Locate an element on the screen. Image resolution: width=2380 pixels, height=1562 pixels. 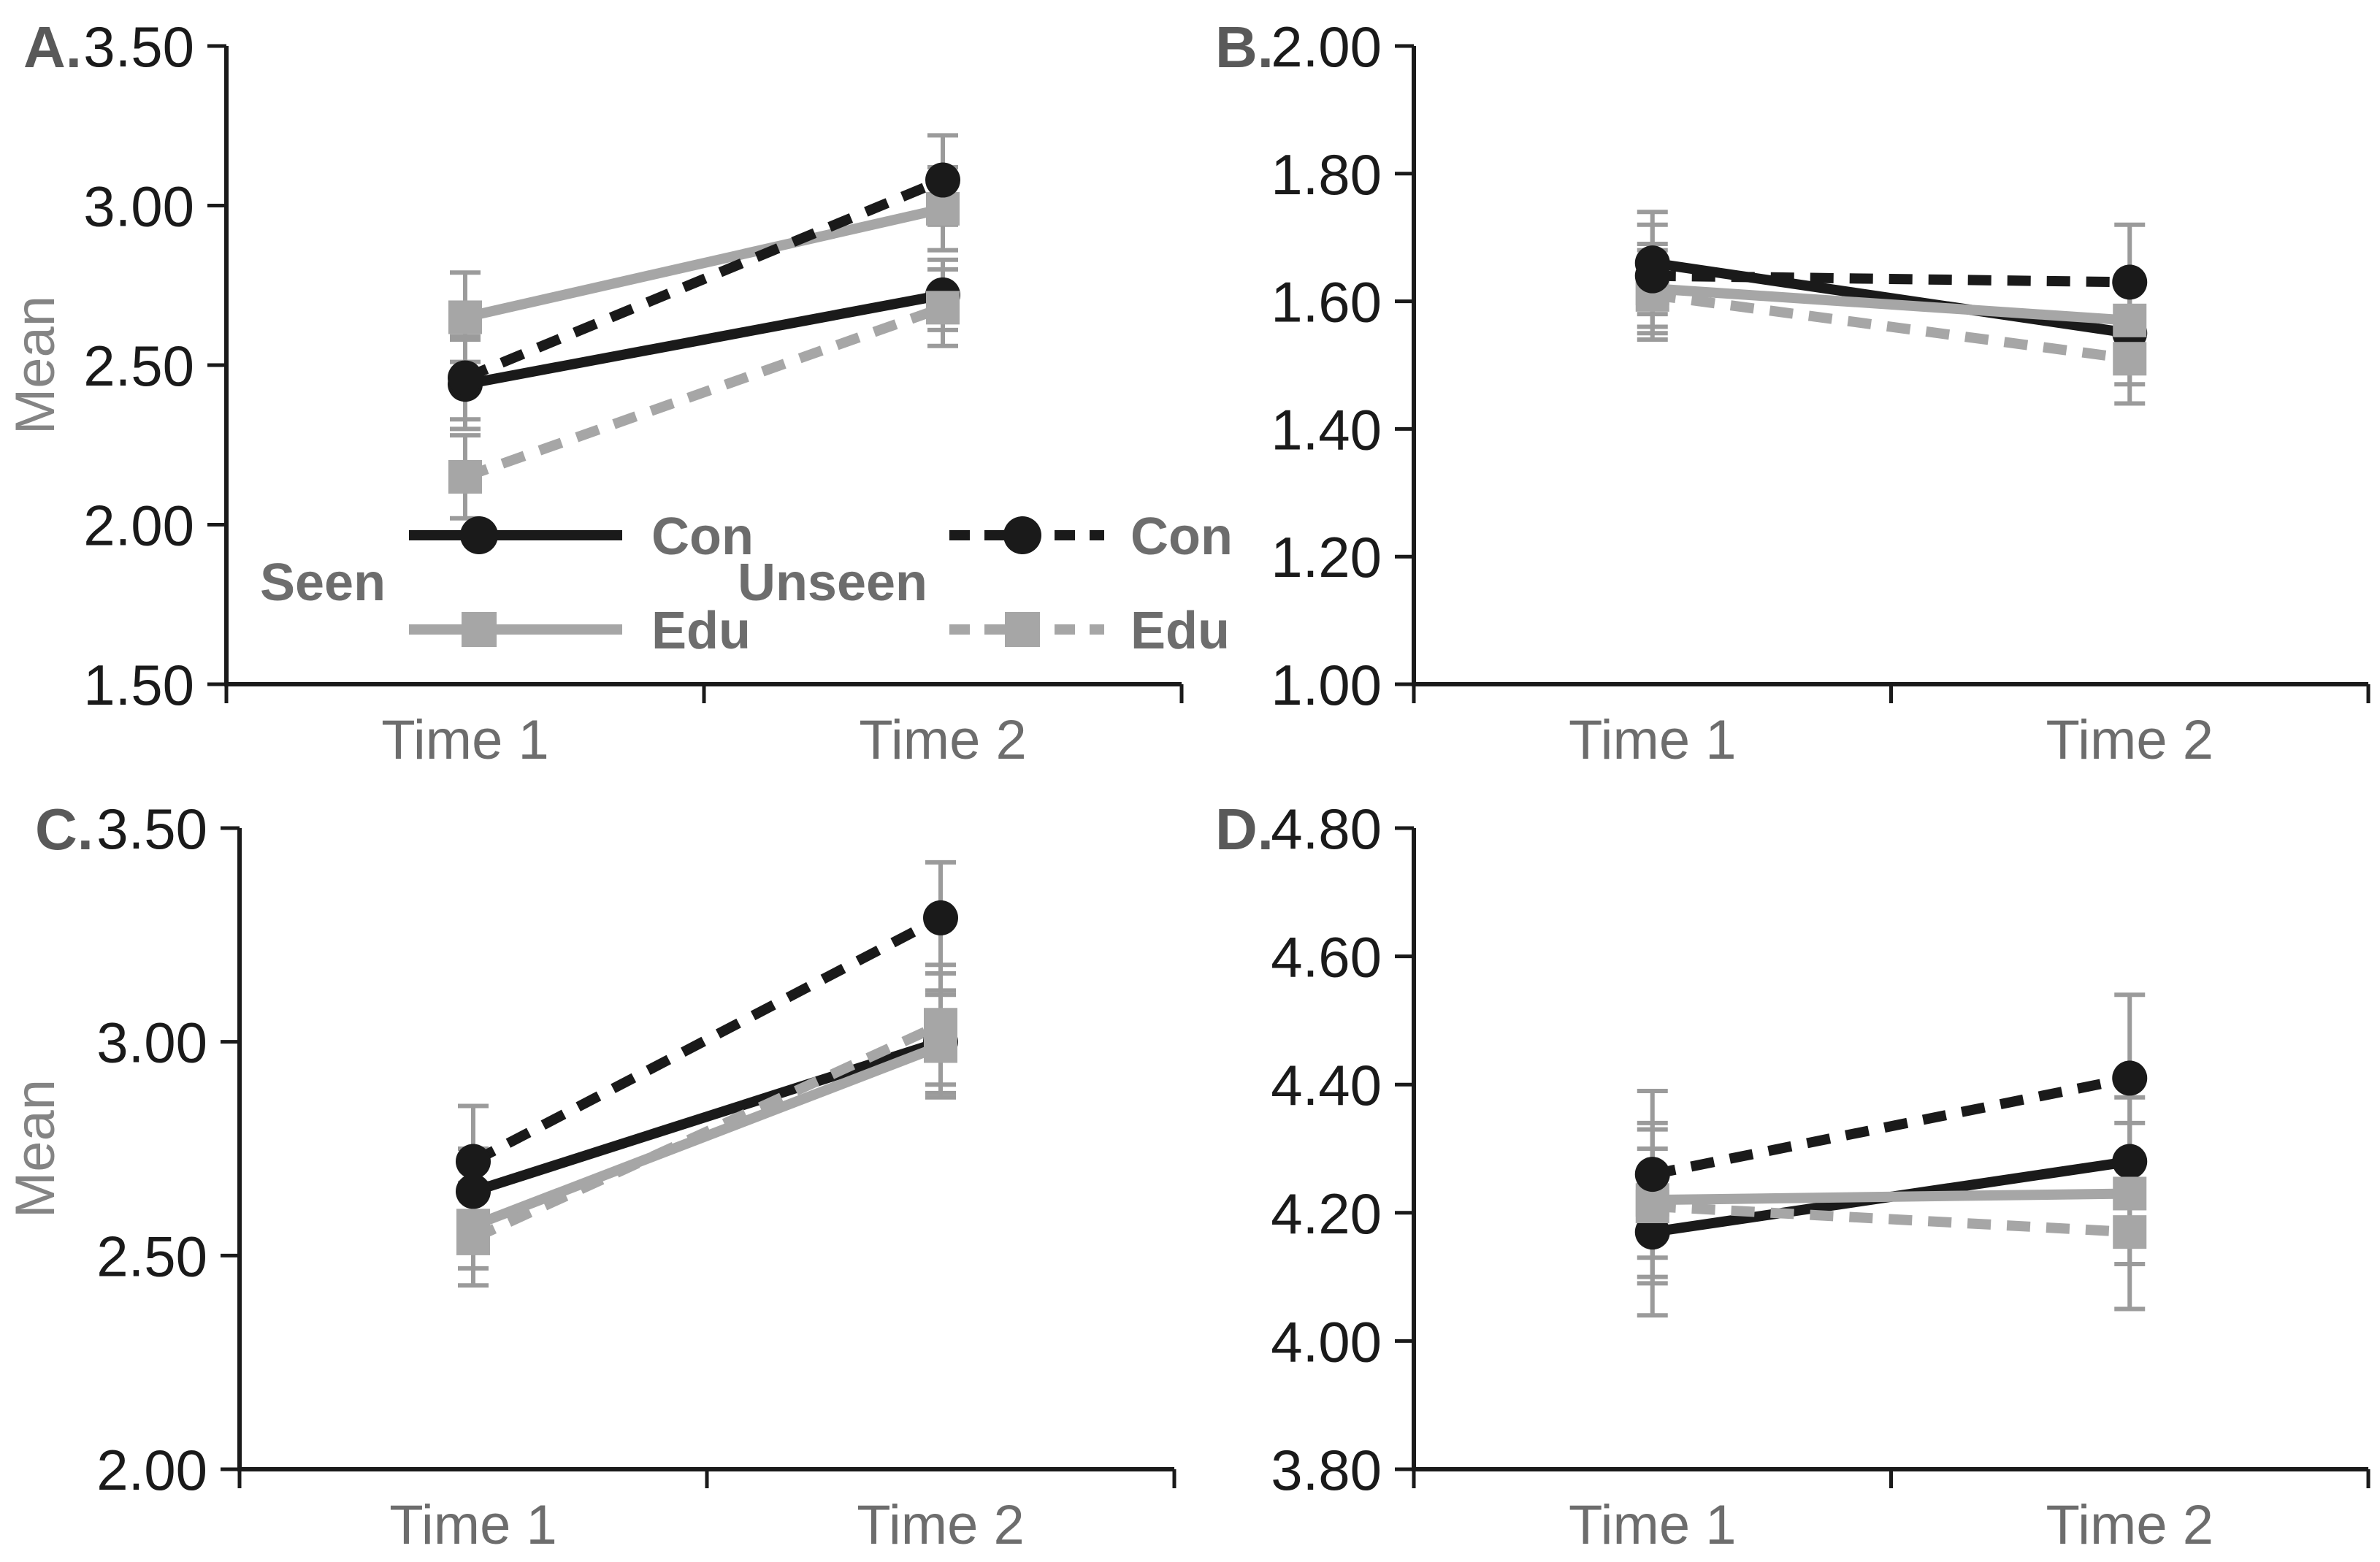
y-tick-label: 4.00 is located at coordinates (1326, 1341).